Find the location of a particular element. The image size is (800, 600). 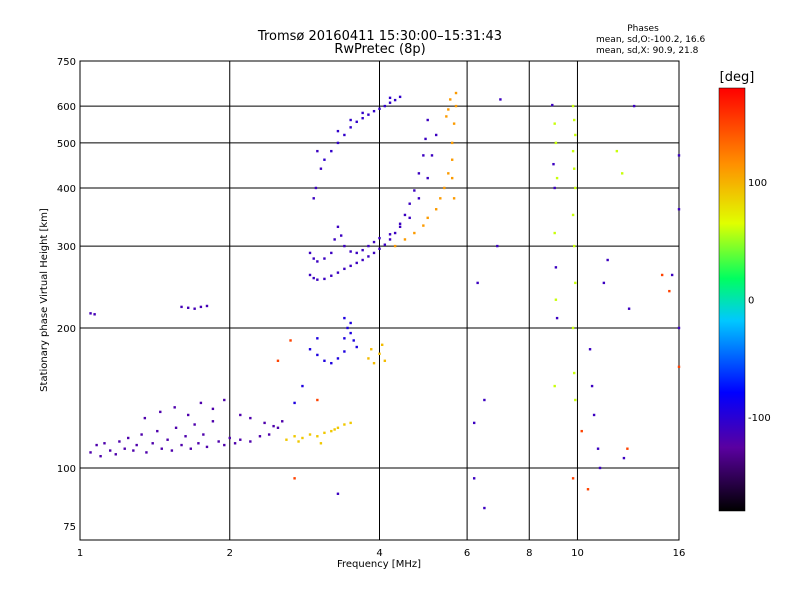

x-axis-label: Frequency [MHz] is located at coordinates (379, 564).